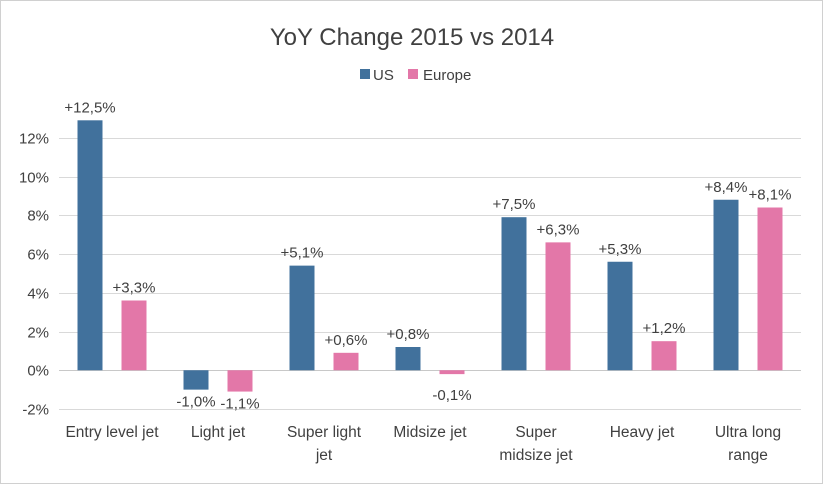  I want to click on x-tick-label: Entry level jet, so click(112, 432).